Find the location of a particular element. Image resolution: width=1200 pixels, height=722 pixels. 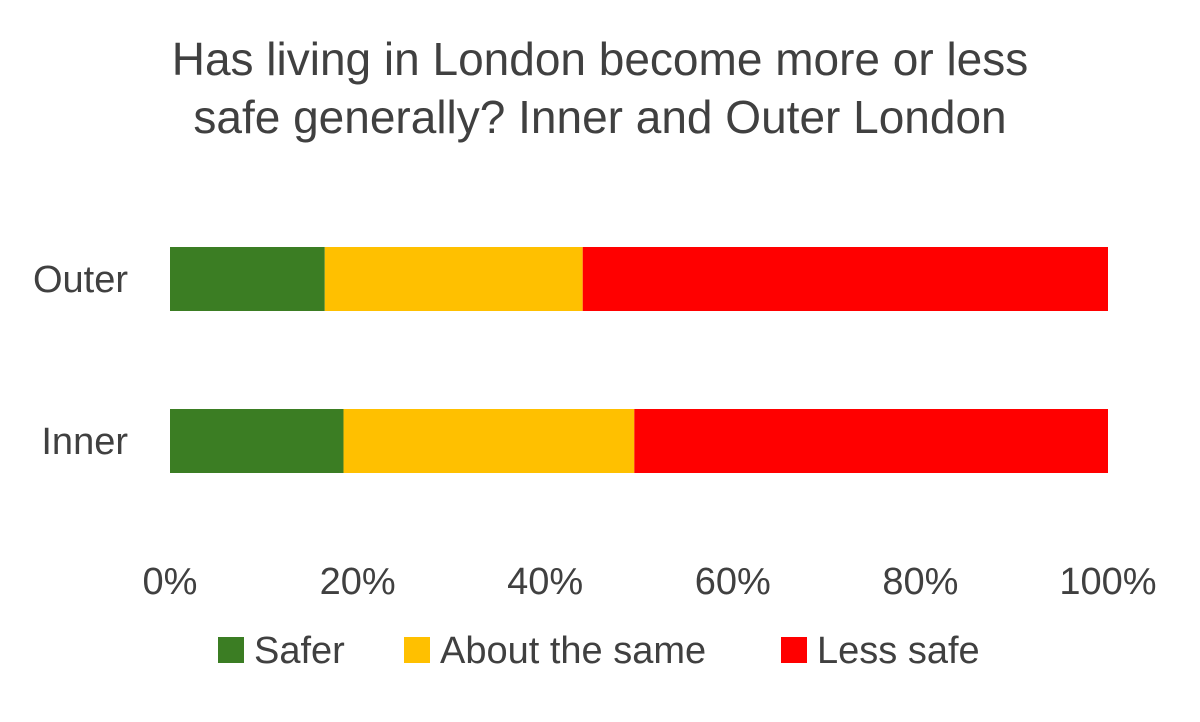

bar-inner-safer is located at coordinates (257, 441).